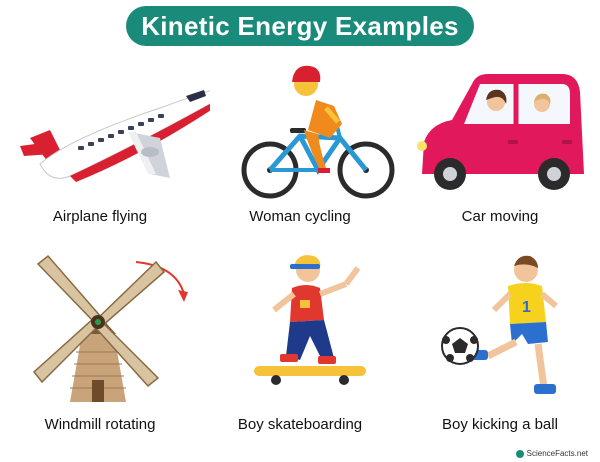 The height and width of the screenshot is (462, 600). What do you see at coordinates (519, 453) in the screenshot?
I see `logo-mark-icon` at bounding box center [519, 453].